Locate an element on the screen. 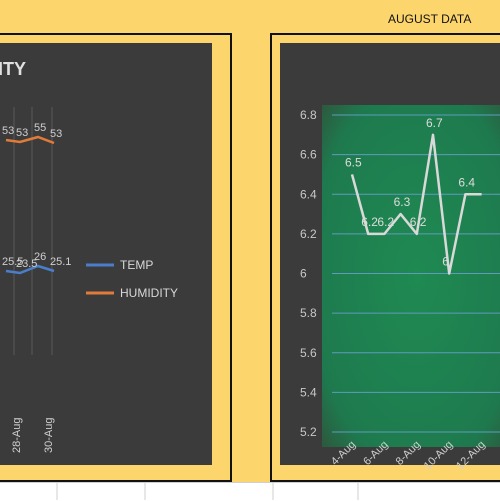  series-line is located at coordinates (416, 204).